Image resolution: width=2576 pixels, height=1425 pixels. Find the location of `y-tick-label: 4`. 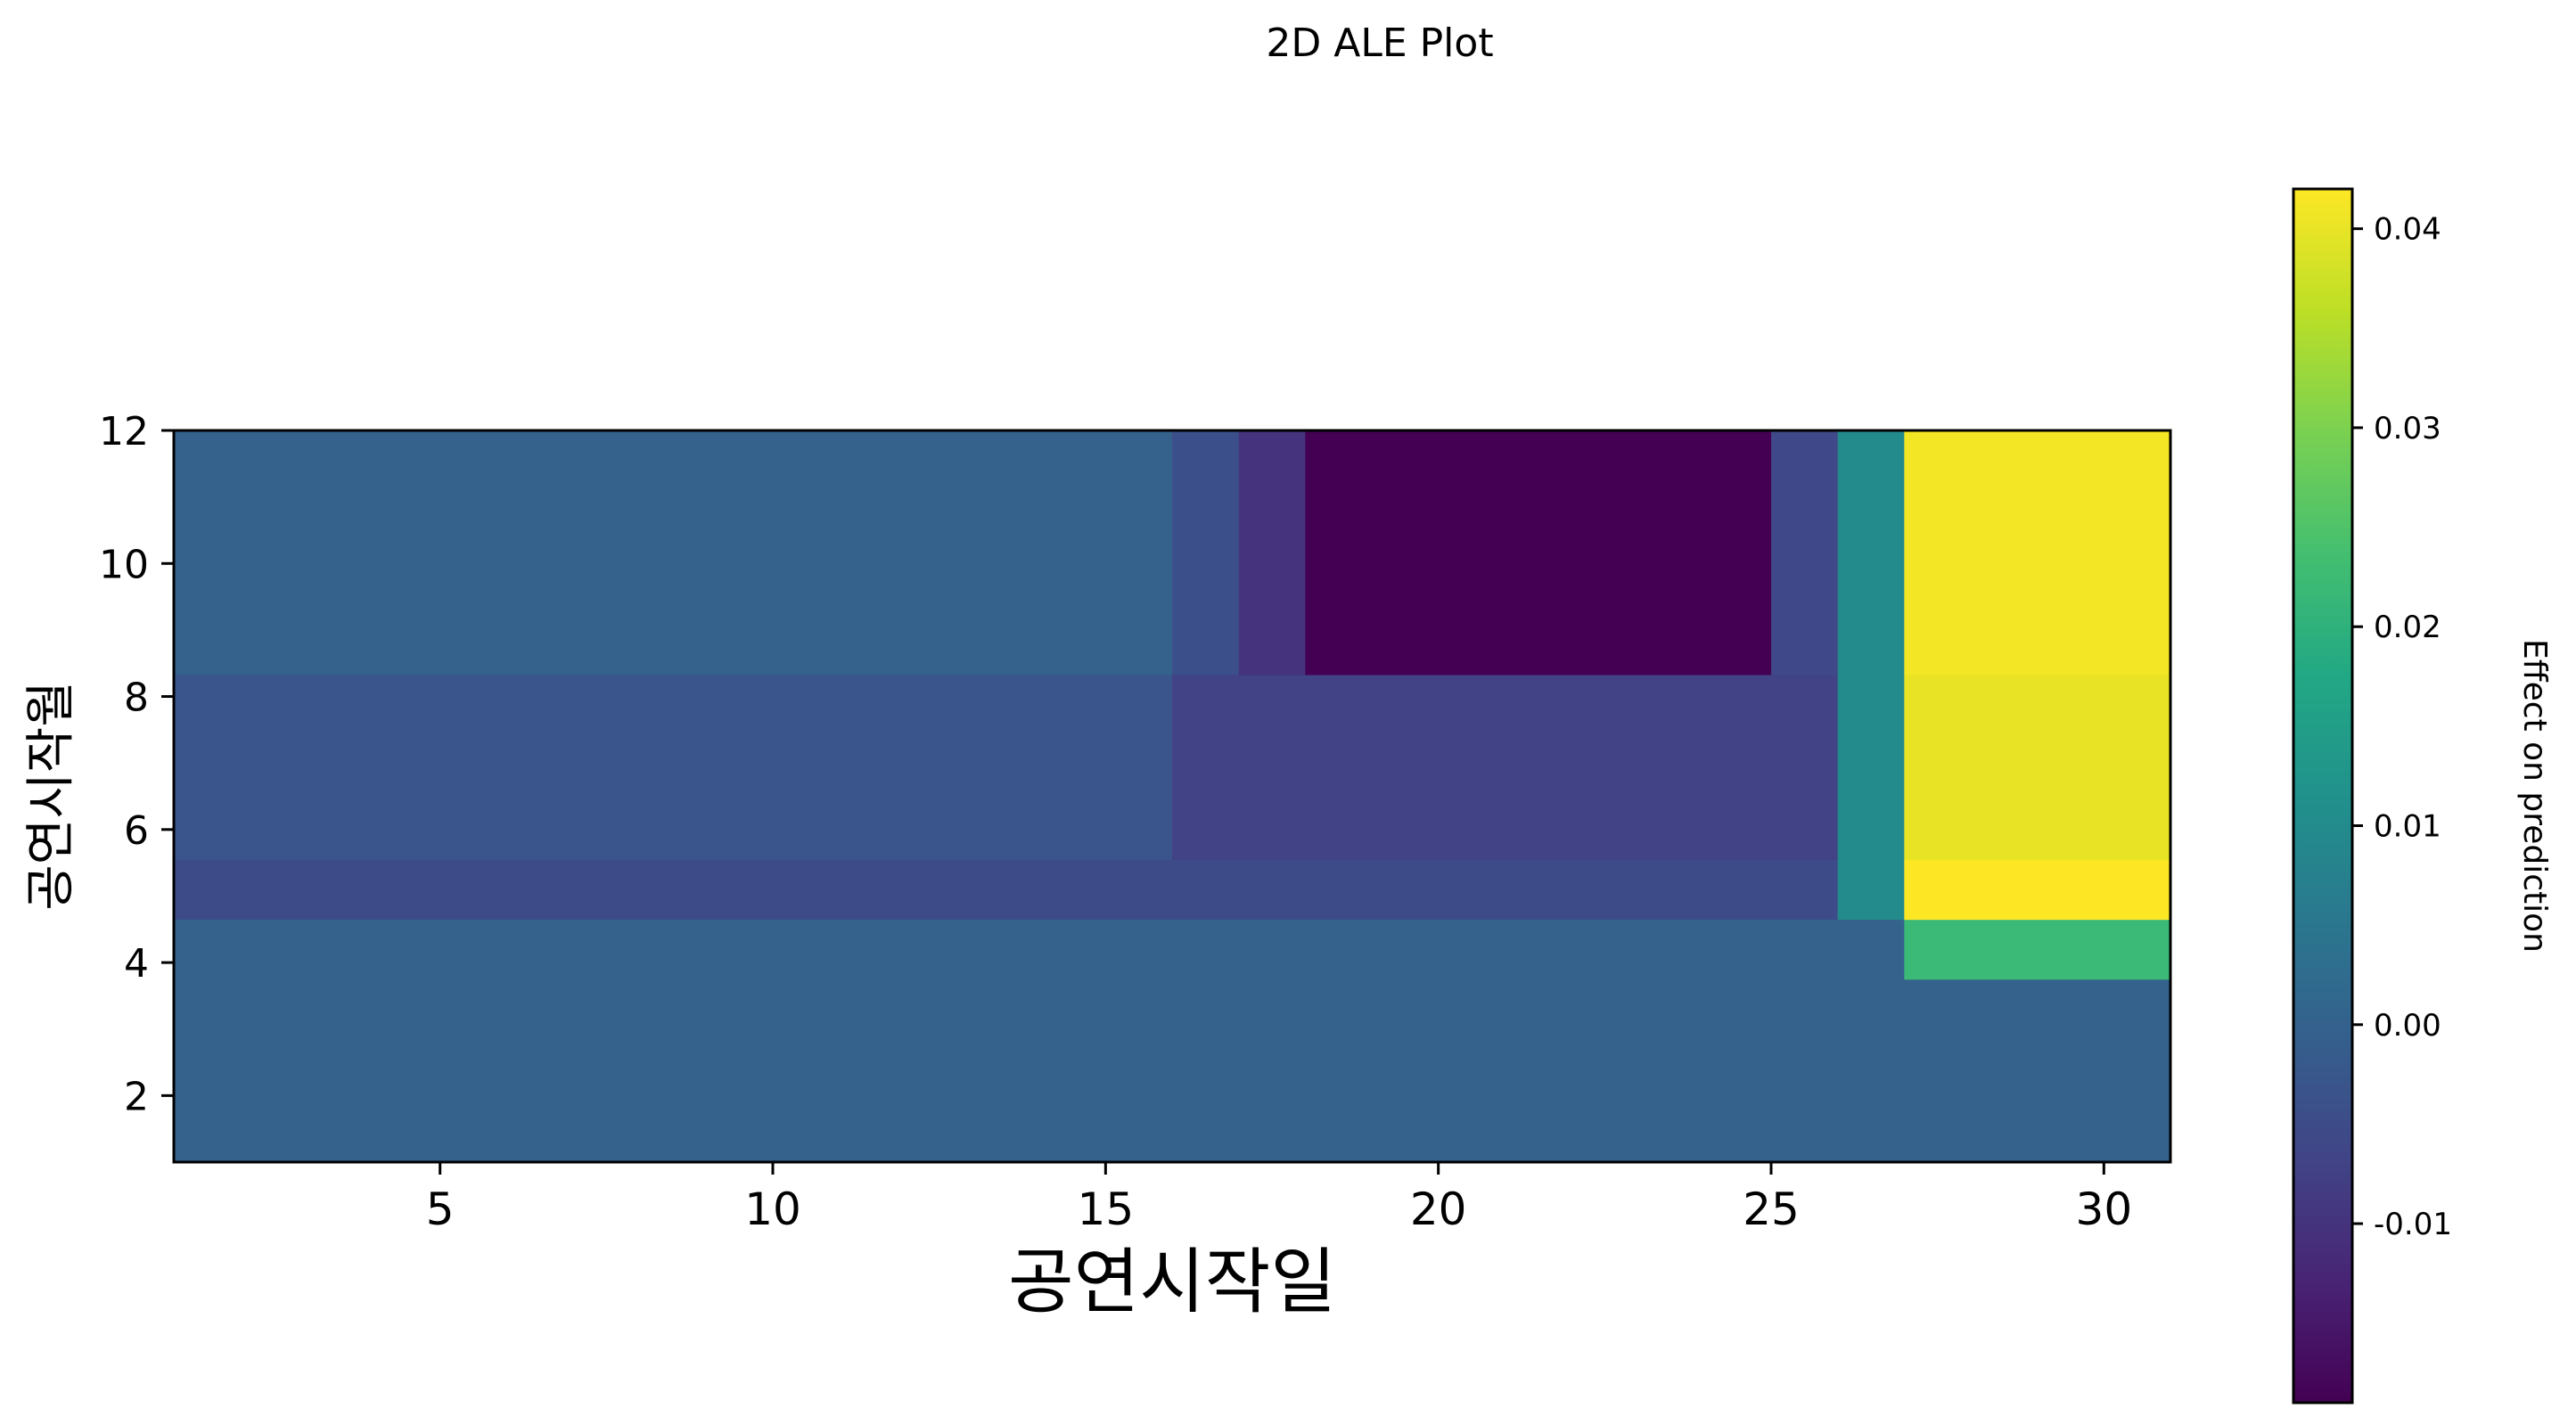

y-tick-label: 4 is located at coordinates (136, 964).